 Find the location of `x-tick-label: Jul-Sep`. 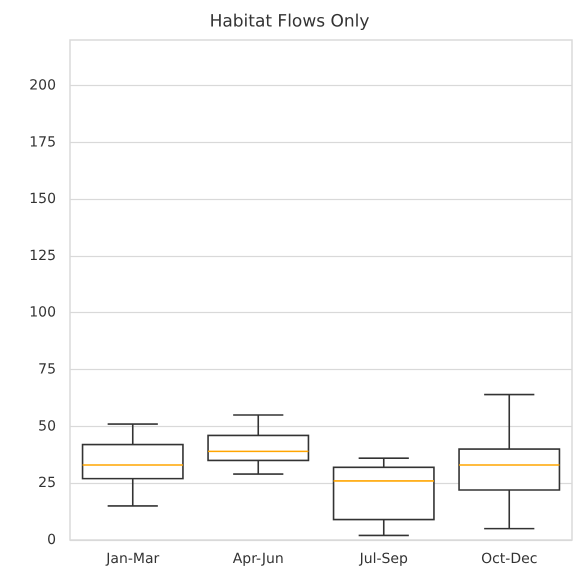

x-tick-label: Jul-Sep is located at coordinates (383, 559).